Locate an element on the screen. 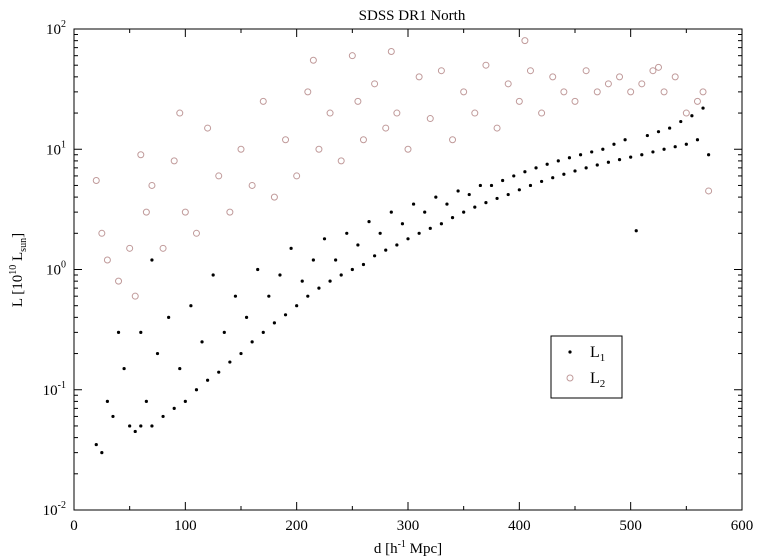 The height and width of the screenshot is (560, 771). legend-marker-l2 is located at coordinates (570, 378).